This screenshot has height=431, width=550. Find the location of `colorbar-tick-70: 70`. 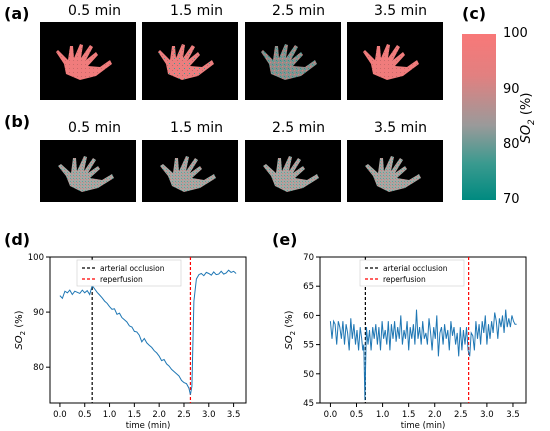

colorbar-tick-70: 70 is located at coordinates (511, 199).